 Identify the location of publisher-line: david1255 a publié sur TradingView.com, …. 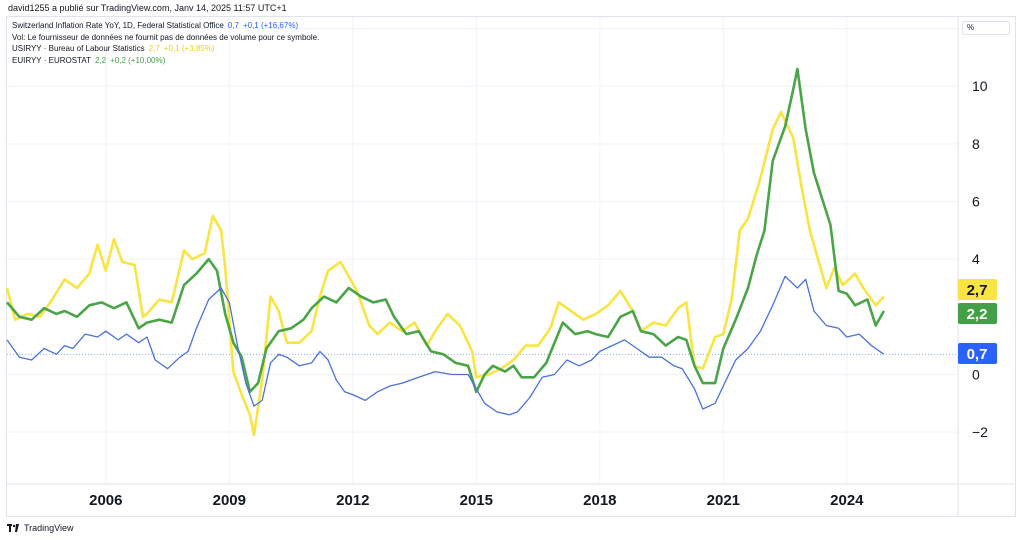
(147, 8).